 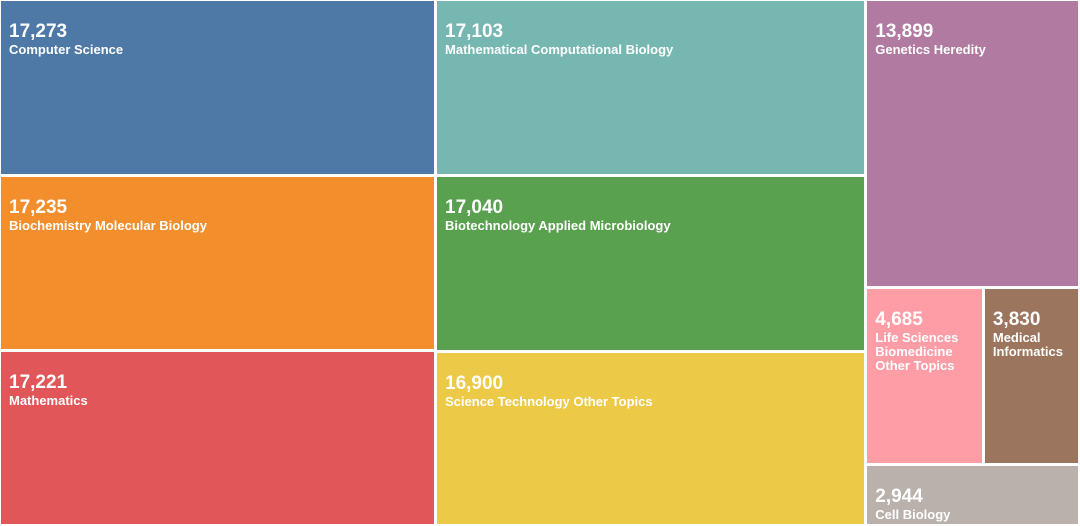 I want to click on tile-genetics-heredity: 13,899 Genetics Heredity, so click(x=972, y=144).